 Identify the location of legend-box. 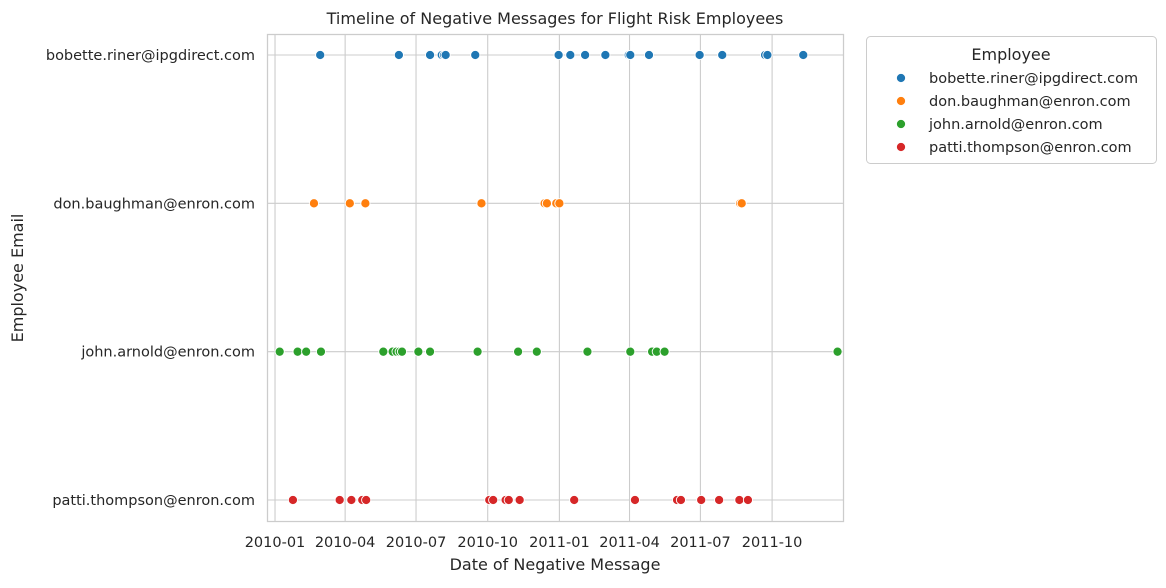
(1011, 100).